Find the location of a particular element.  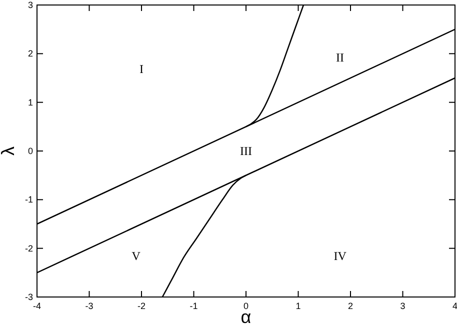

x-tick-label: 2 is located at coordinates (351, 306).